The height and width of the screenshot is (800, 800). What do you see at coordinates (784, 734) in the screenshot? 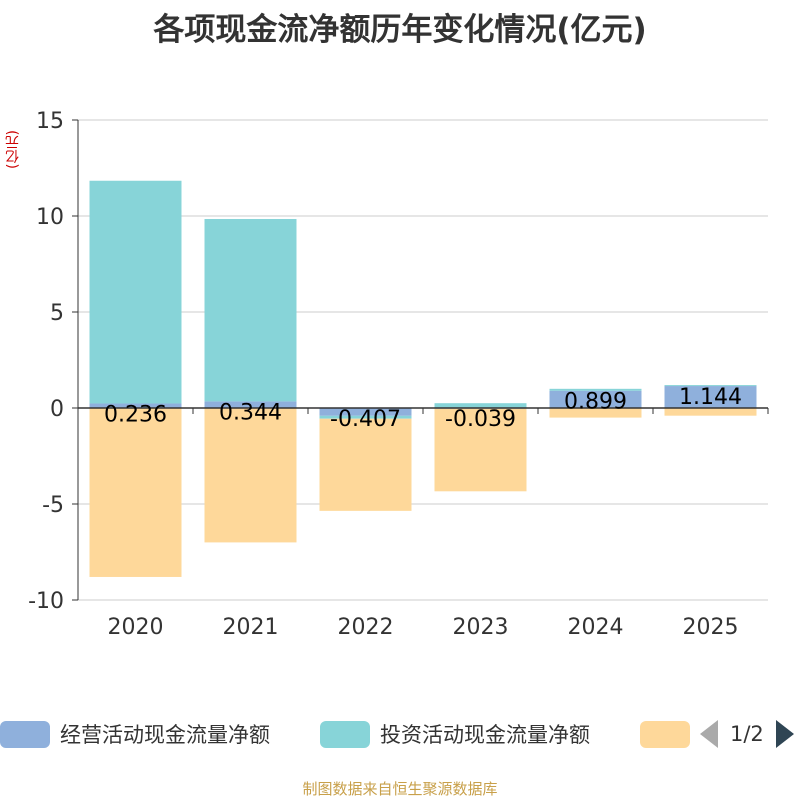
I see `next-page-icon` at bounding box center [784, 734].